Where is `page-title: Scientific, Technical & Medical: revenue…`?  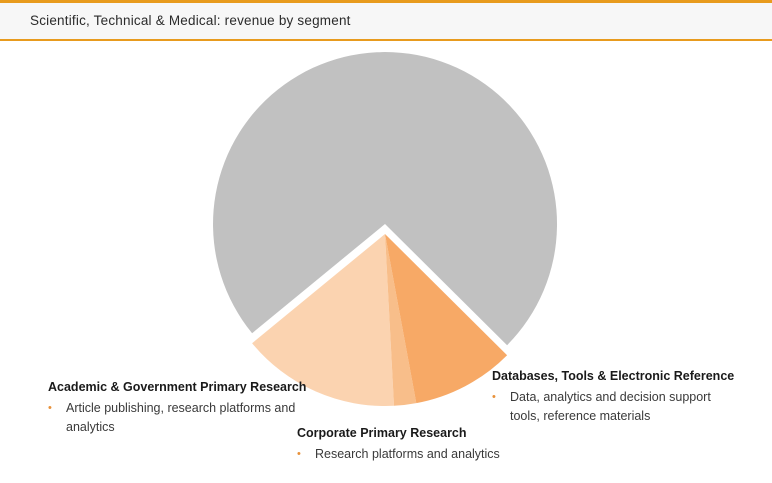
page-title: Scientific, Technical & Medical: revenue… is located at coordinates (190, 20).